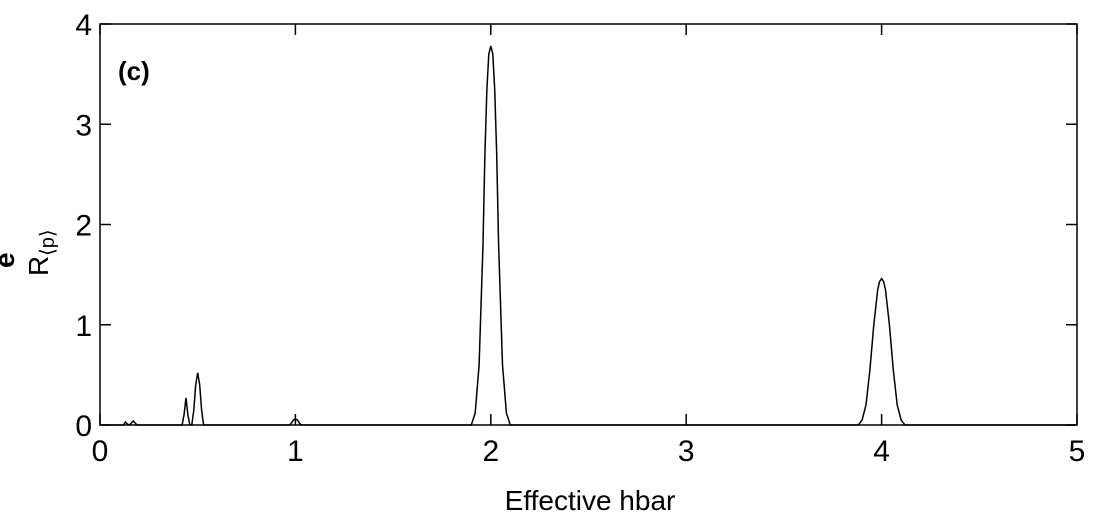  Describe the element at coordinates (590, 500) in the screenshot. I see `x-axis-label: Effective hbar` at that location.